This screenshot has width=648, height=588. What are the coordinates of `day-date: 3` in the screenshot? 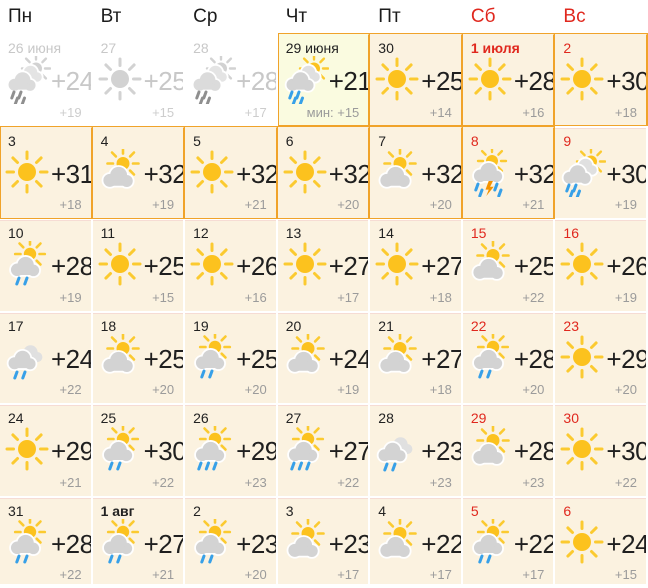 It's located at (12, 140).